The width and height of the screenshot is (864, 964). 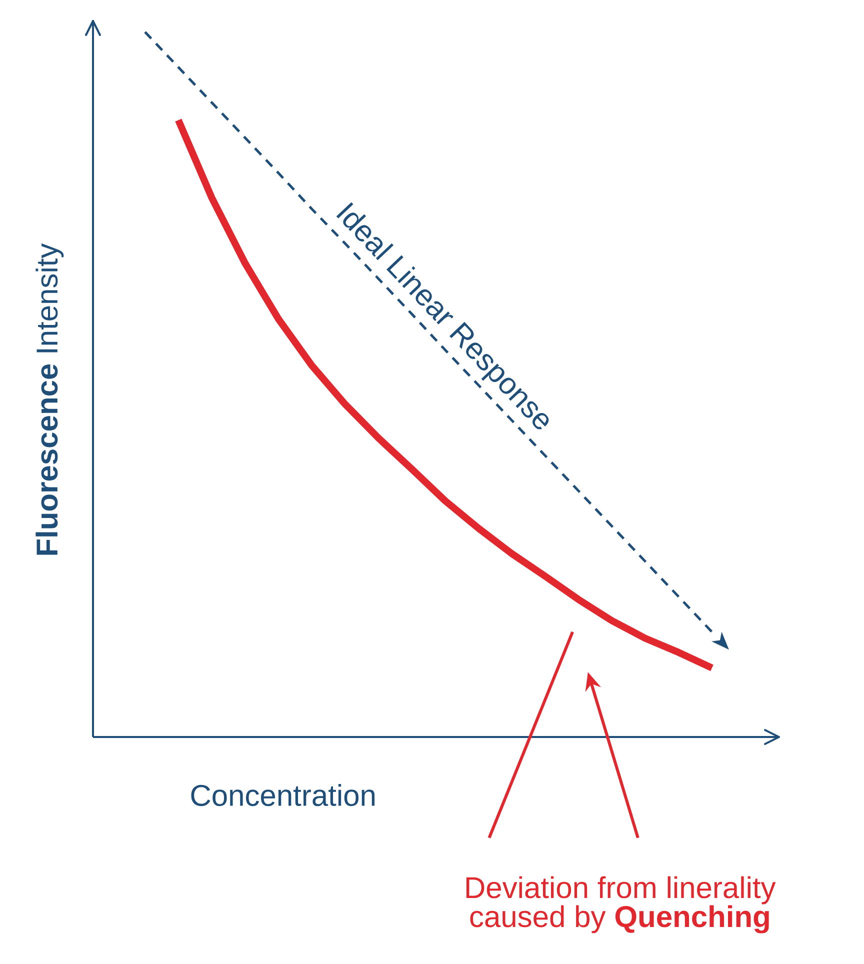 I want to click on text: Deviation from linerality caused by Quenching, so click(x=621, y=905).